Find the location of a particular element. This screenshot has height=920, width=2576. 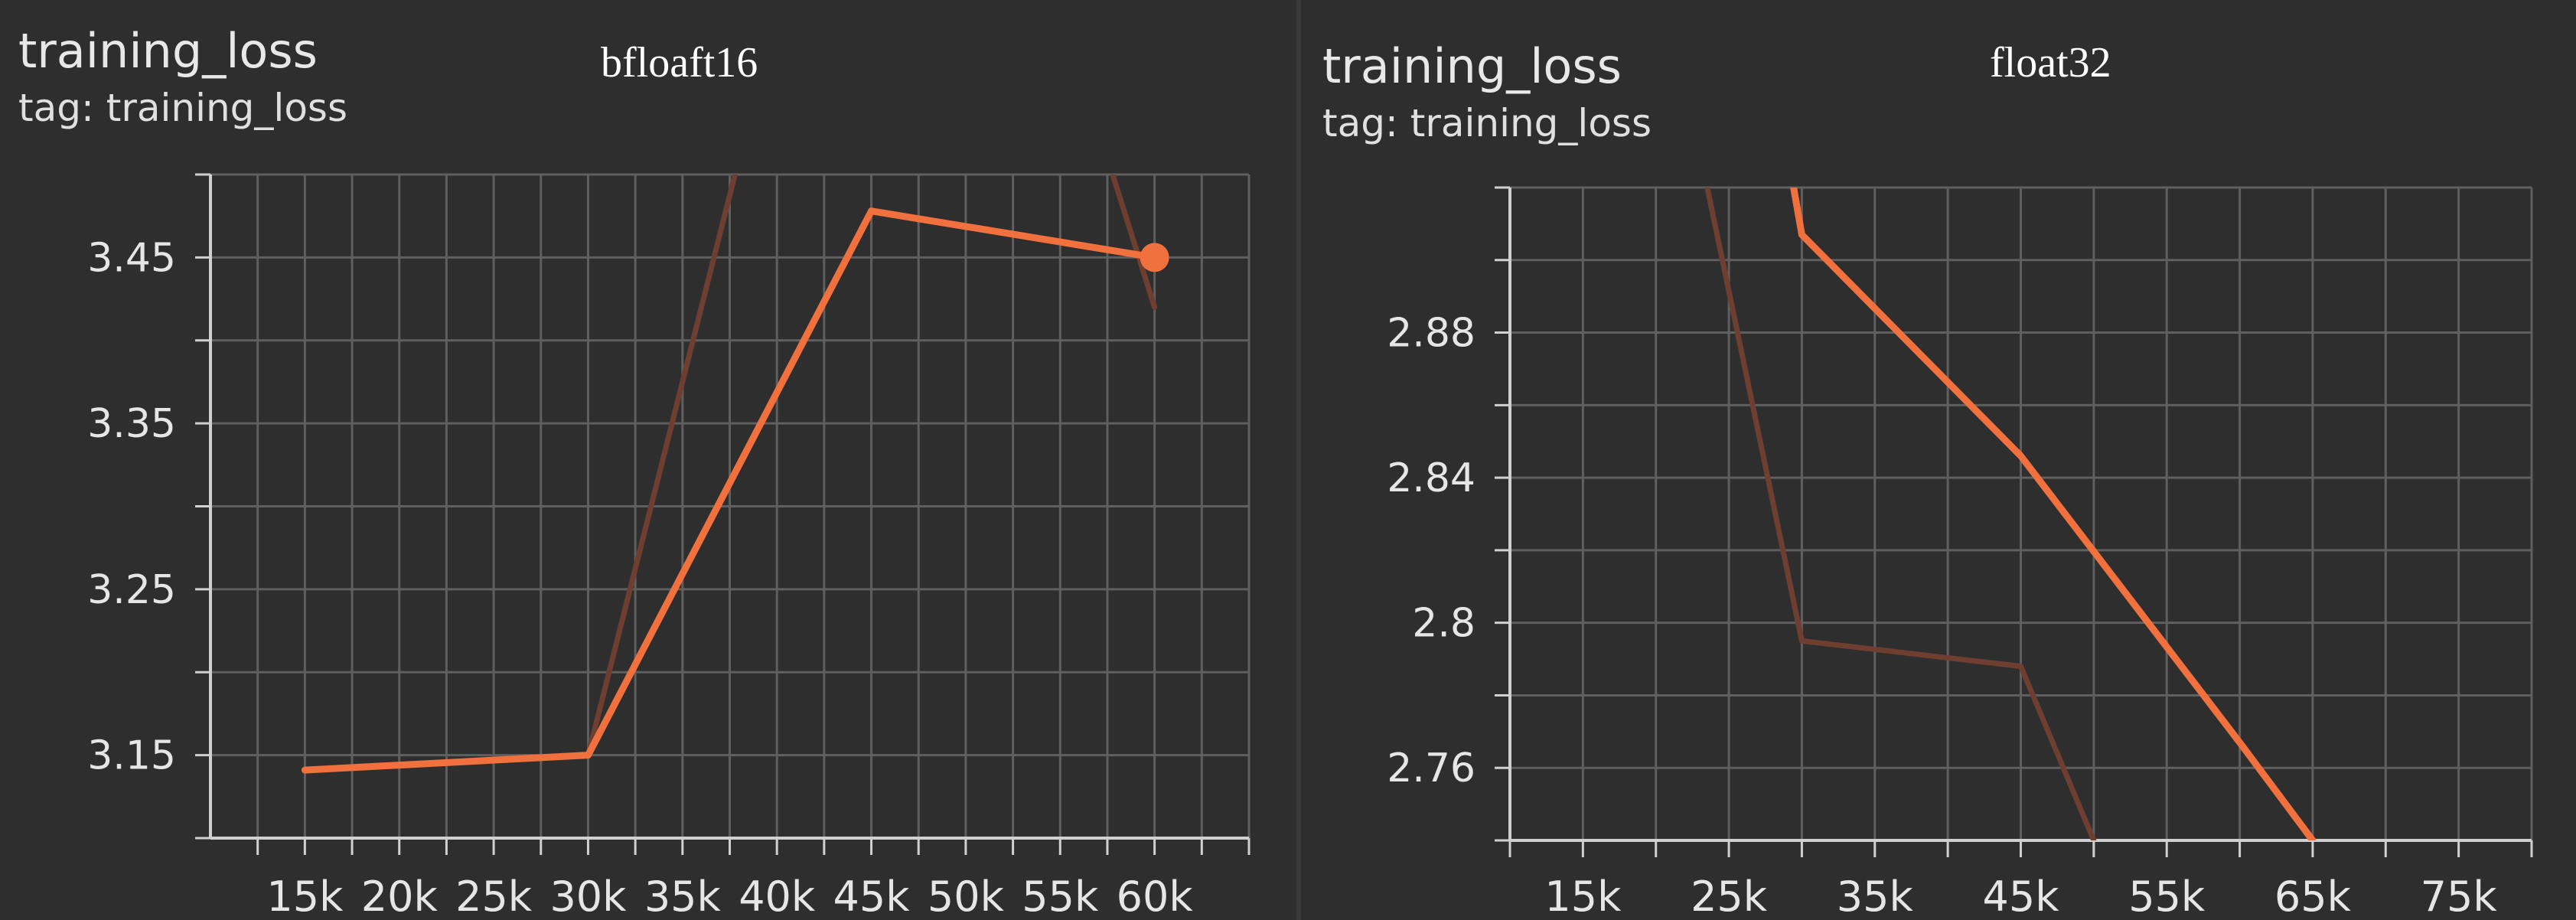

x-tick-label: 75k is located at coordinates (2460, 896).